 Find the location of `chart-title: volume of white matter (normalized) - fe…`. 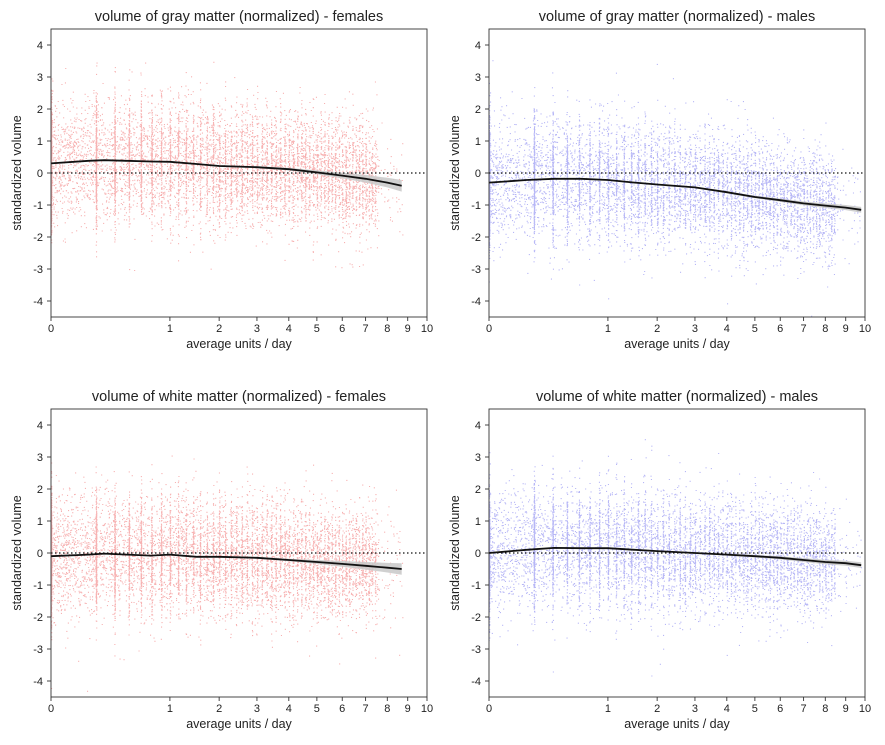

chart-title: volume of white matter (normalized) - fe… is located at coordinates (239, 397).